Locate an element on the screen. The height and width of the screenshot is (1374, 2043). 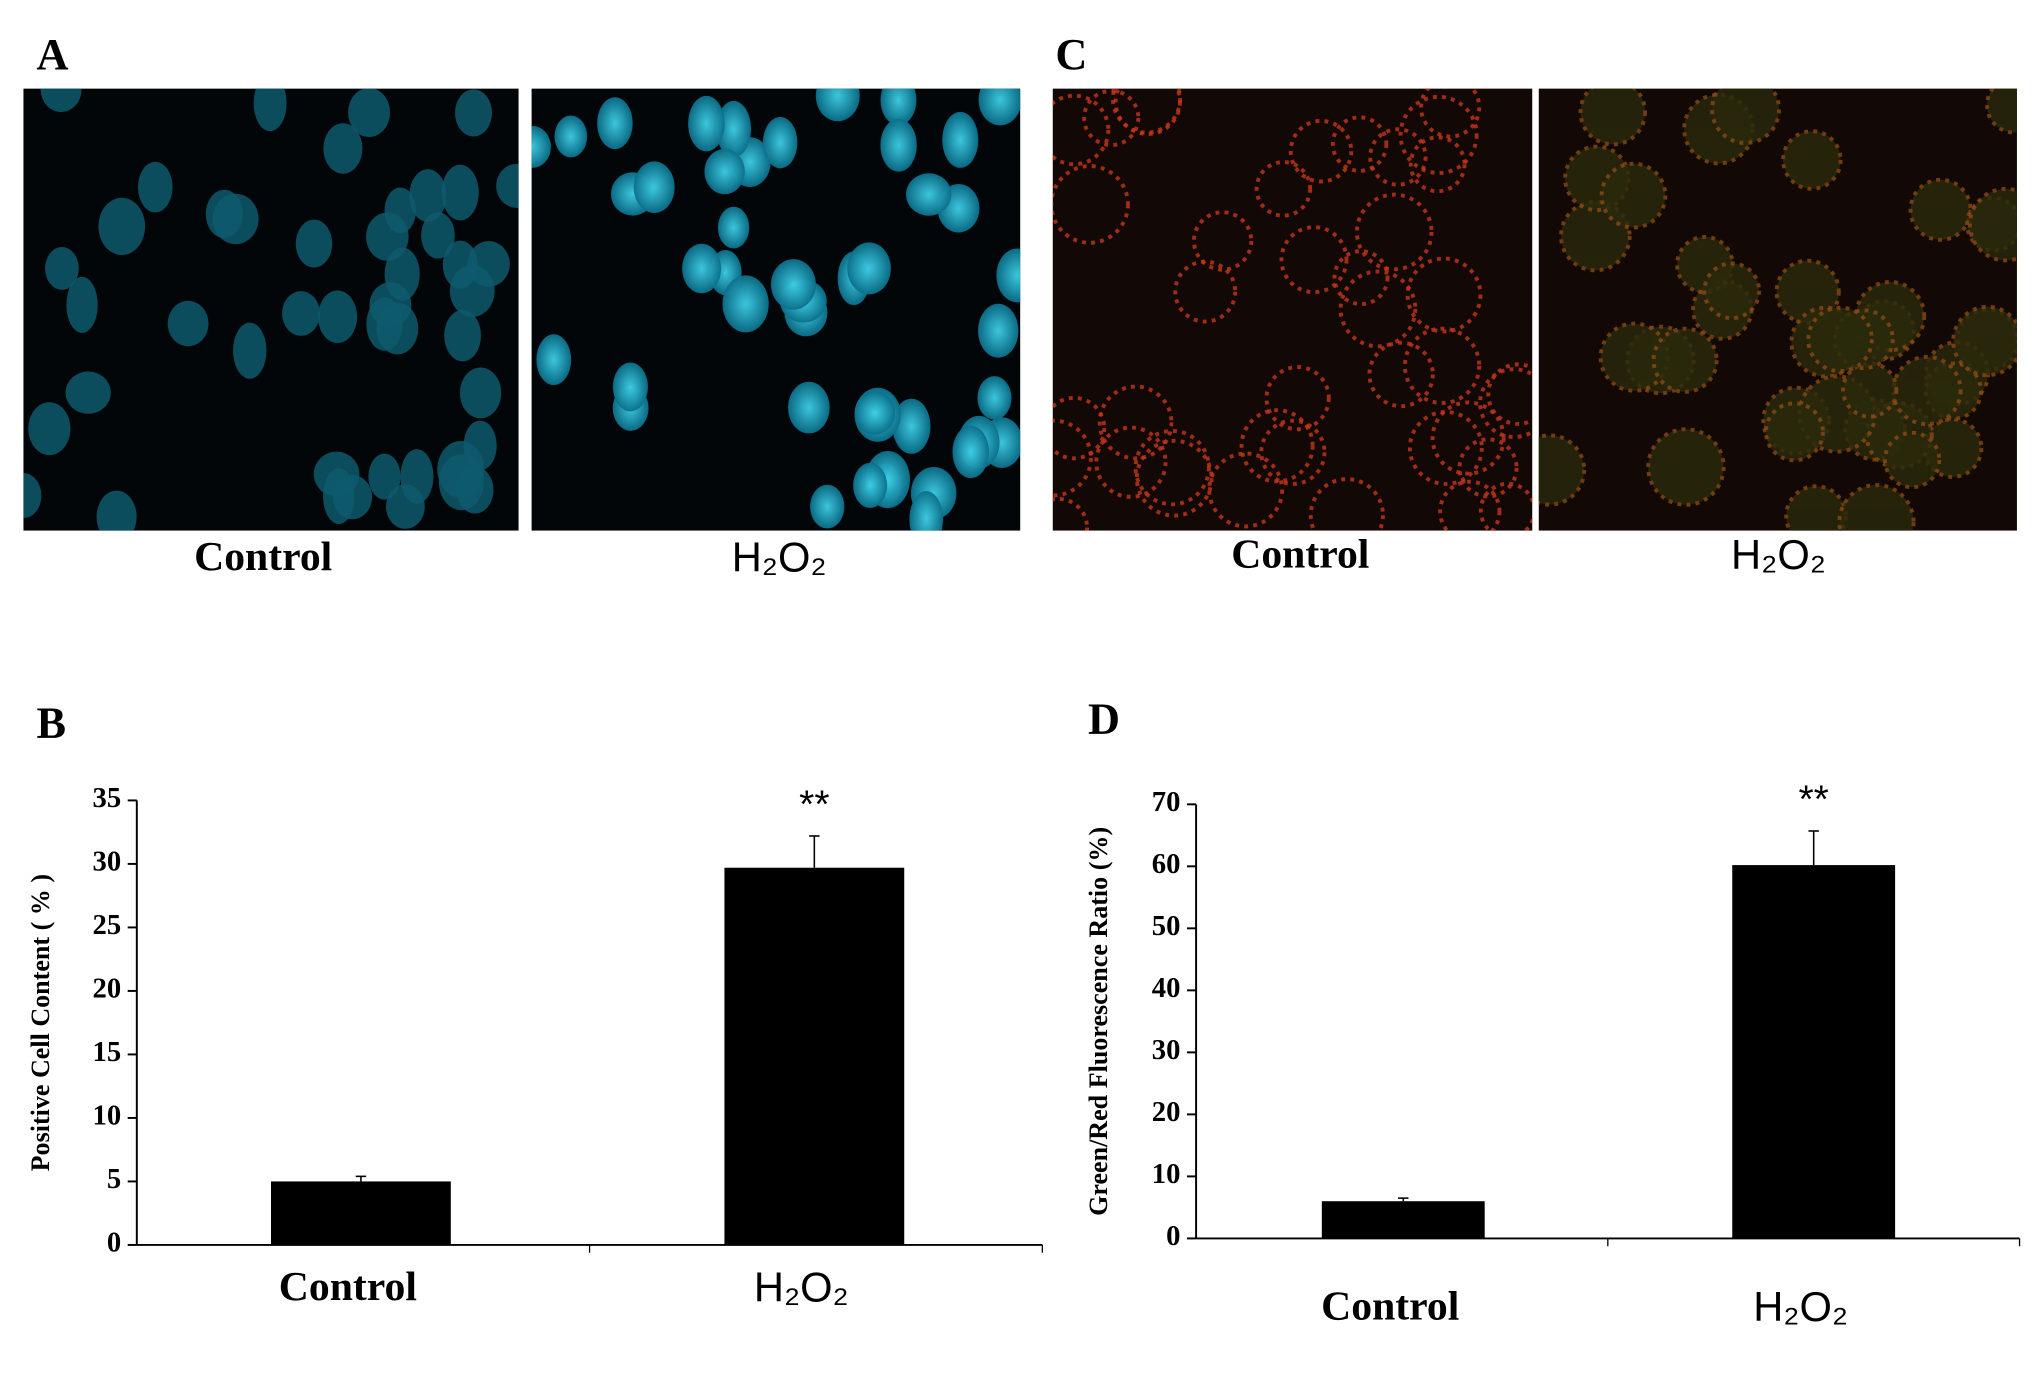
micrograph is located at coordinates (271, 309).